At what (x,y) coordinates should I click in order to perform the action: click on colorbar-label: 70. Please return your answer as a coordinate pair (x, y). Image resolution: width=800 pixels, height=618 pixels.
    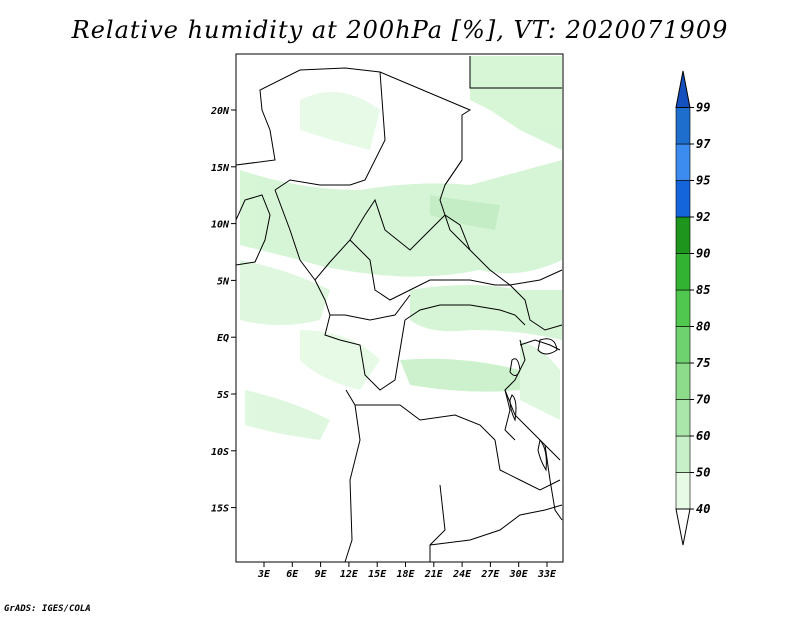
    Looking at the image, I should click on (703, 400).